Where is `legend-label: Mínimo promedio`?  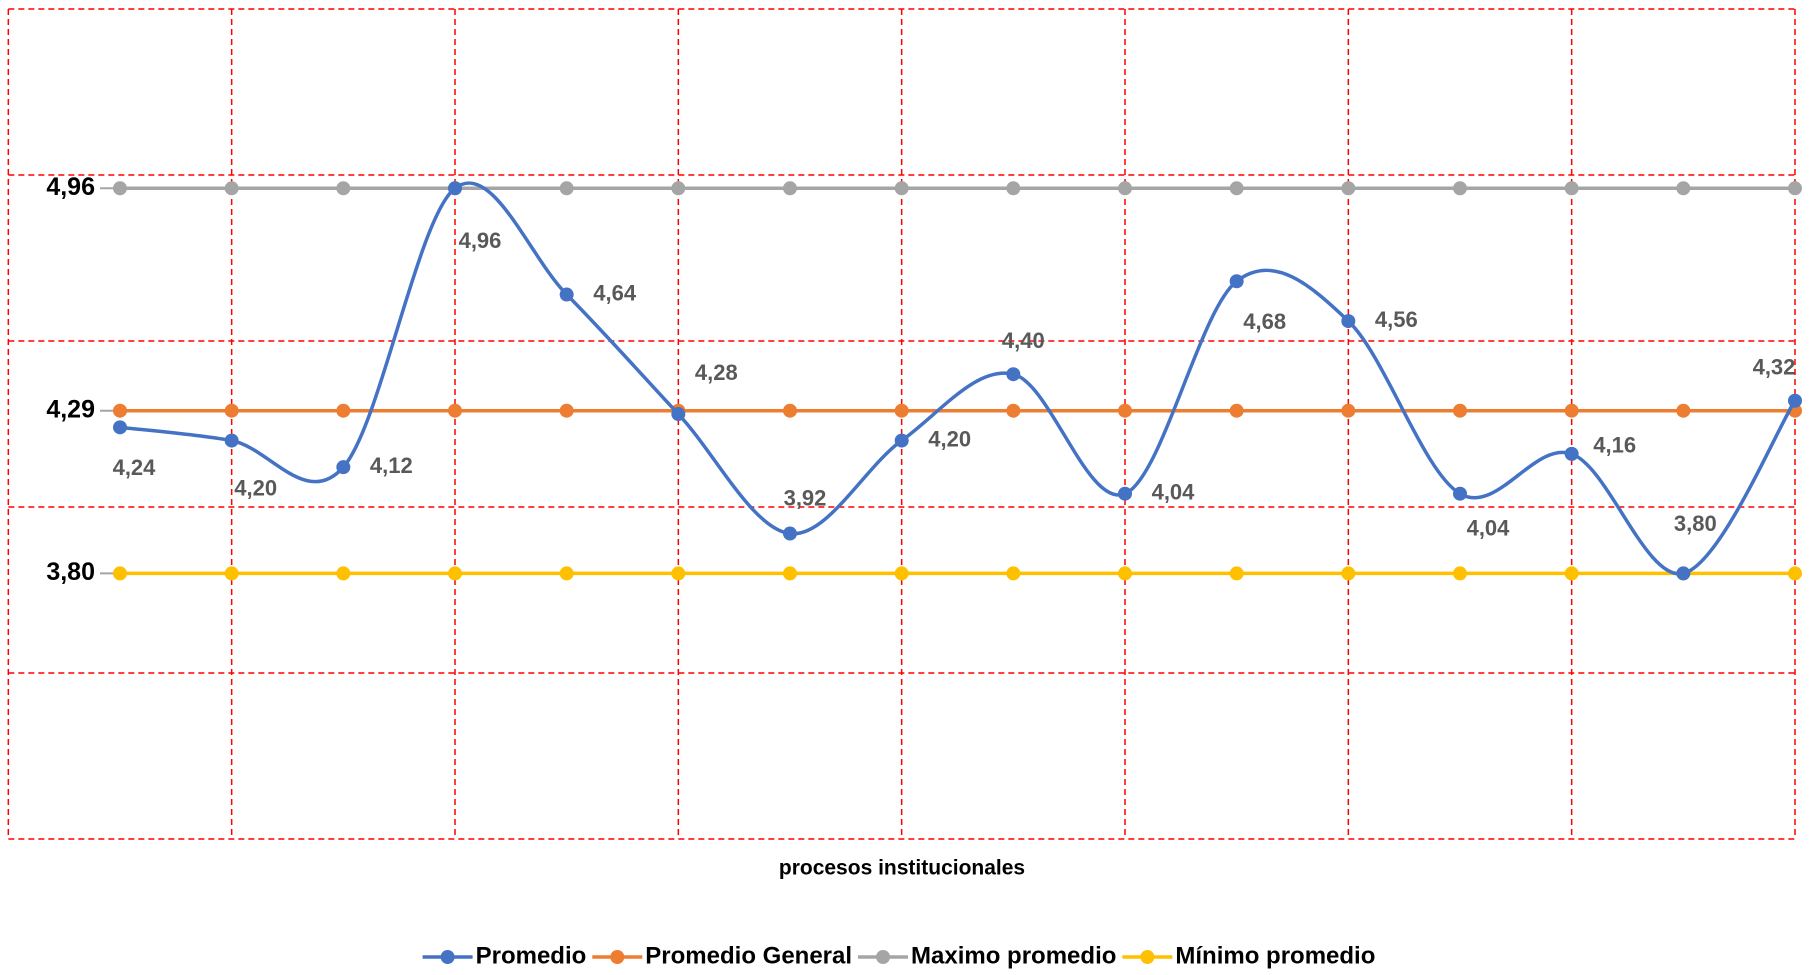 legend-label: Mínimo promedio is located at coordinates (1275, 955).